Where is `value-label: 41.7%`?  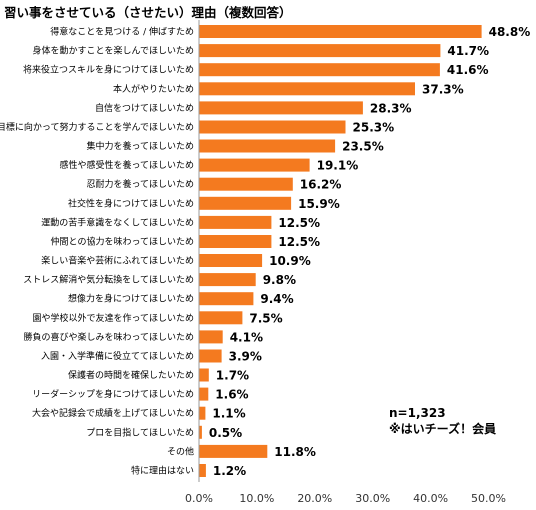 value-label: 41.7% is located at coordinates (468, 51).